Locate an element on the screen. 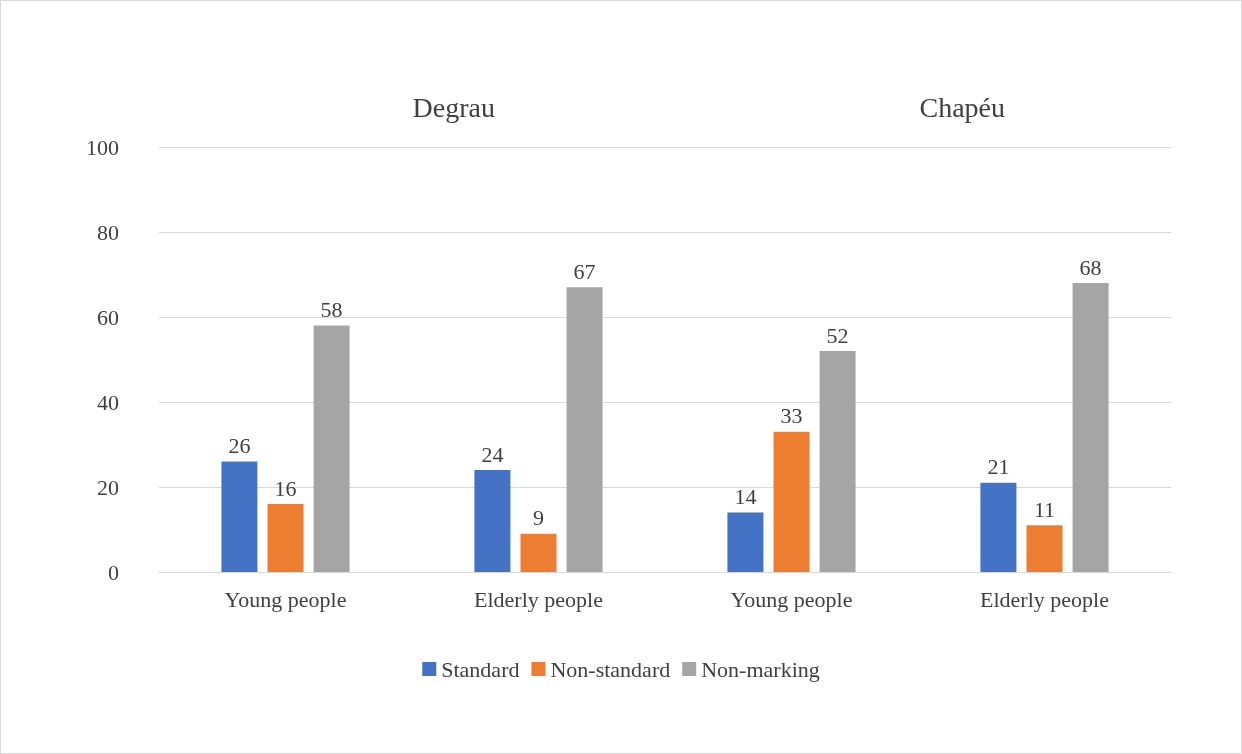 The image size is (1242, 754). y-tick-label: 40 is located at coordinates (108, 402).